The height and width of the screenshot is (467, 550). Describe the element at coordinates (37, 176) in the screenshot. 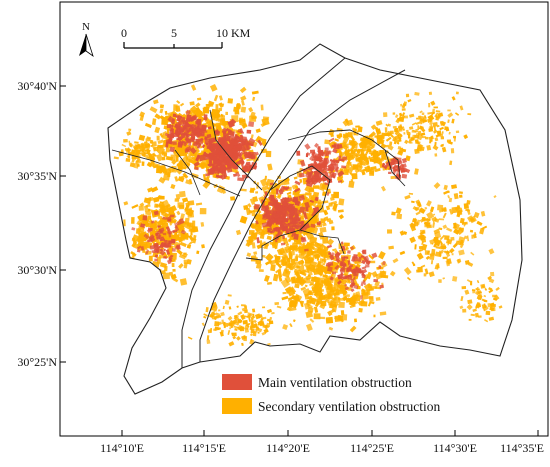

I see `lat-label-30-35: 30°35'N` at that location.